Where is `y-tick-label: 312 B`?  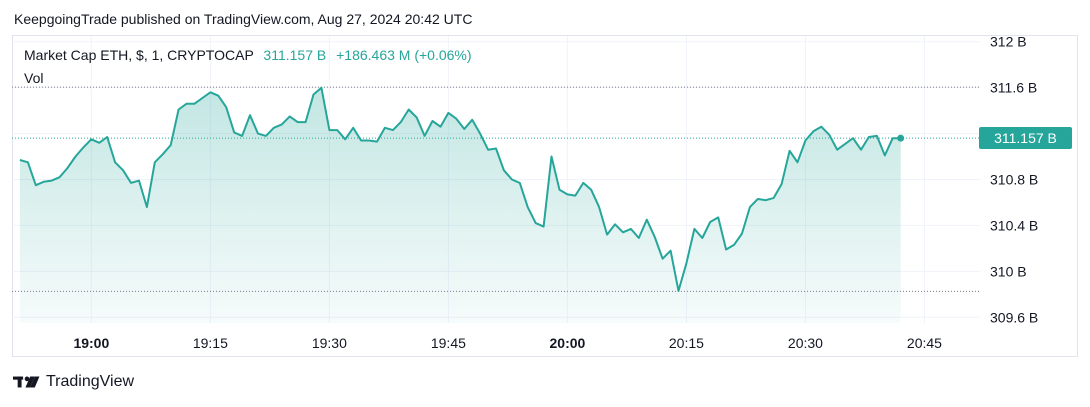
y-tick-label: 312 B is located at coordinates (1008, 42).